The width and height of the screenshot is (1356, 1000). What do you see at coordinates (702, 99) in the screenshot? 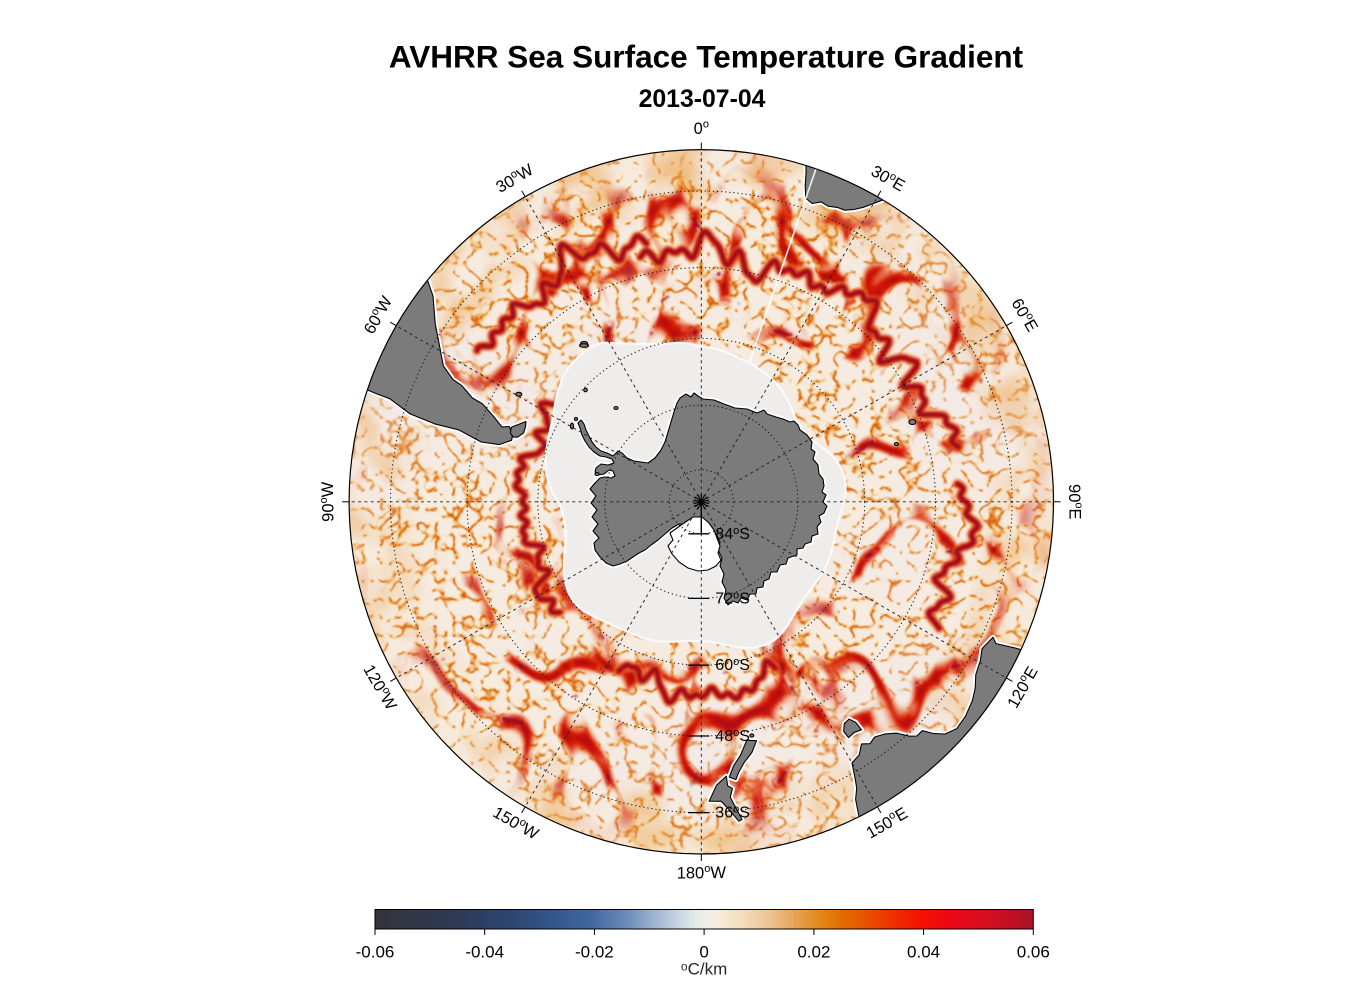
I see `svg-text: 2013-07-04` at bounding box center [702, 99].